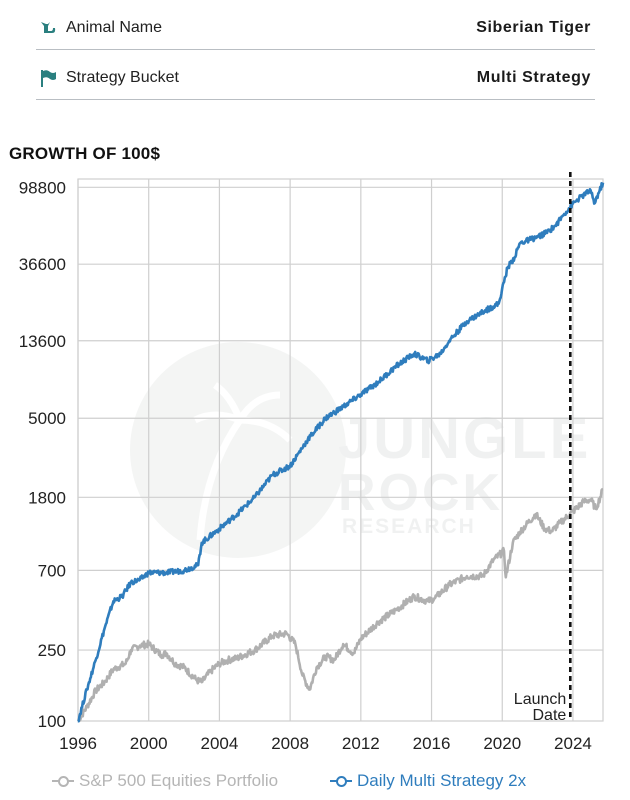  I want to click on y-tick-label: 700, so click(52, 570).